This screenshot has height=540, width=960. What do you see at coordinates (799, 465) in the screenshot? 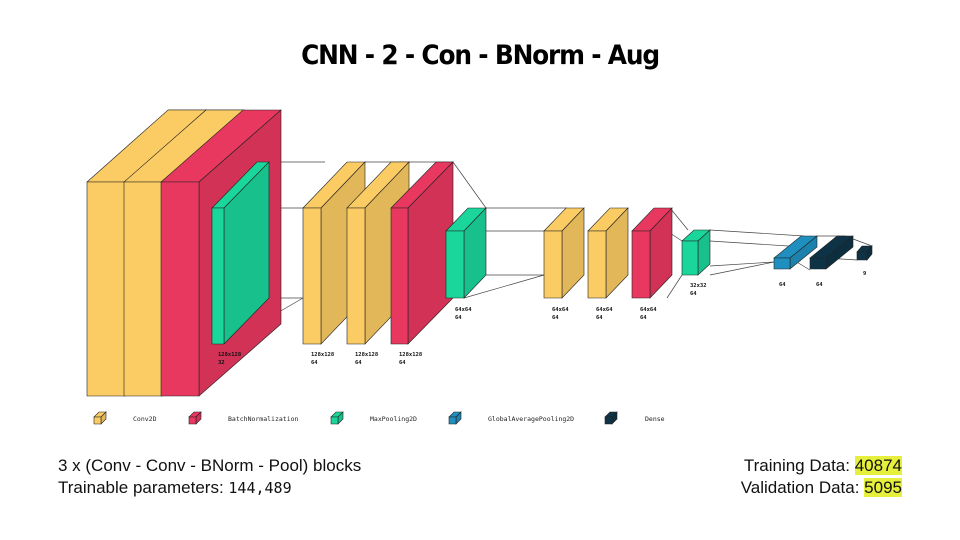
I see `training-data-label: Training Data:` at bounding box center [799, 465].